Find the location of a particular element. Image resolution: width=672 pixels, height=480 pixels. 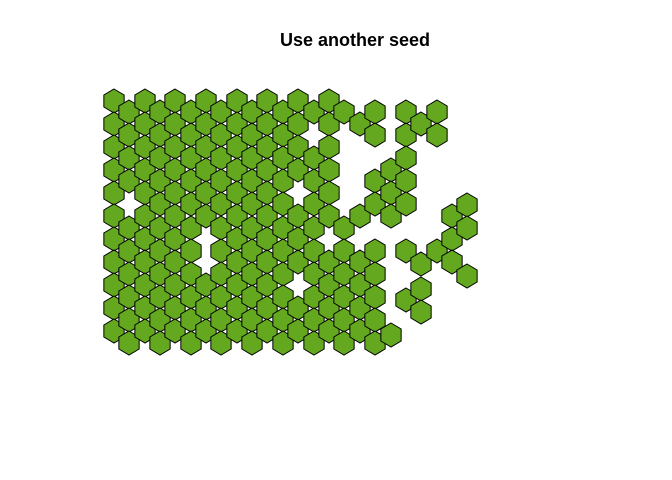

chart-title: Use another seed is located at coordinates (355, 40).